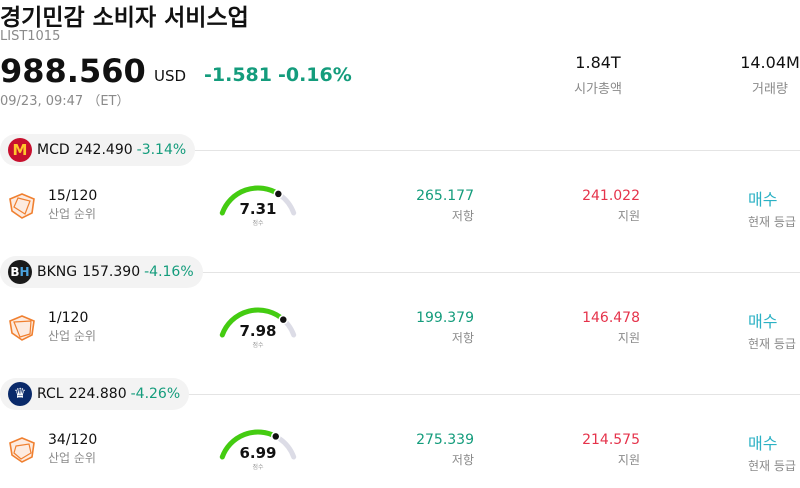  What do you see at coordinates (760, 75) in the screenshot?
I see `volume-stat: 14.04M 거래량` at bounding box center [760, 75].